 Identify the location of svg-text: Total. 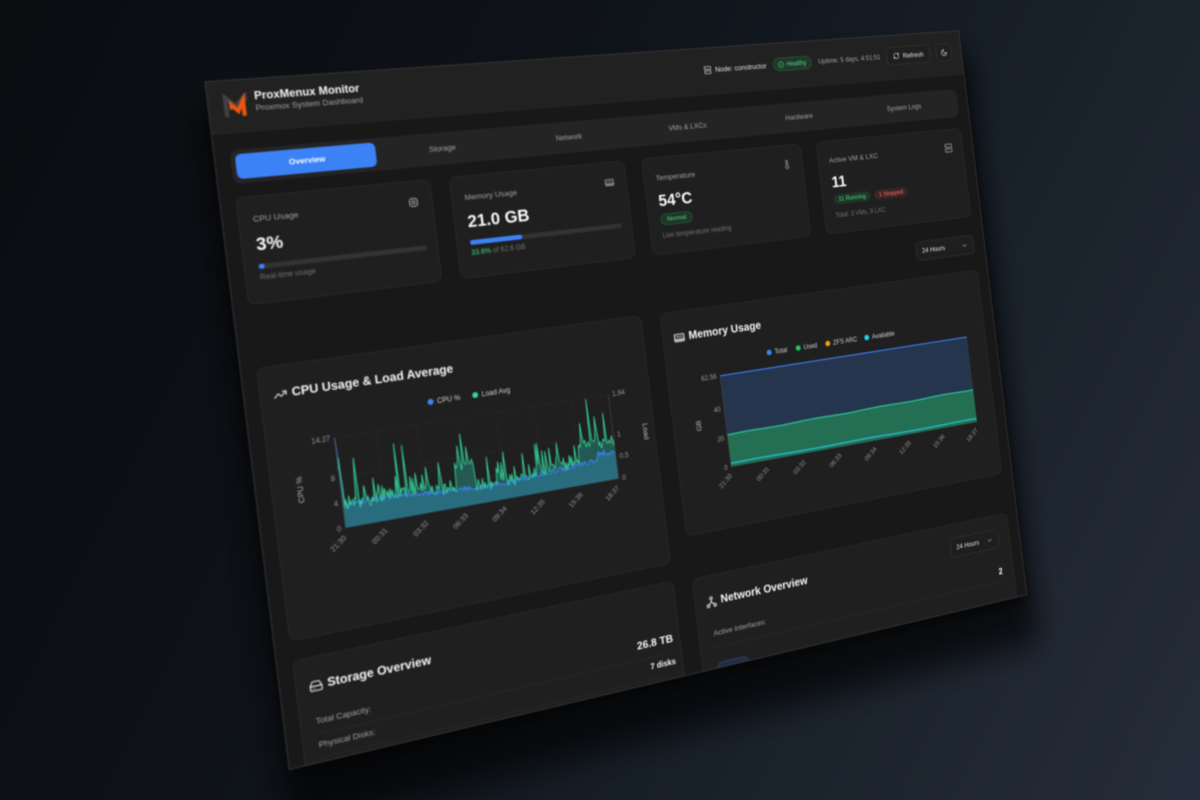
(781, 350).